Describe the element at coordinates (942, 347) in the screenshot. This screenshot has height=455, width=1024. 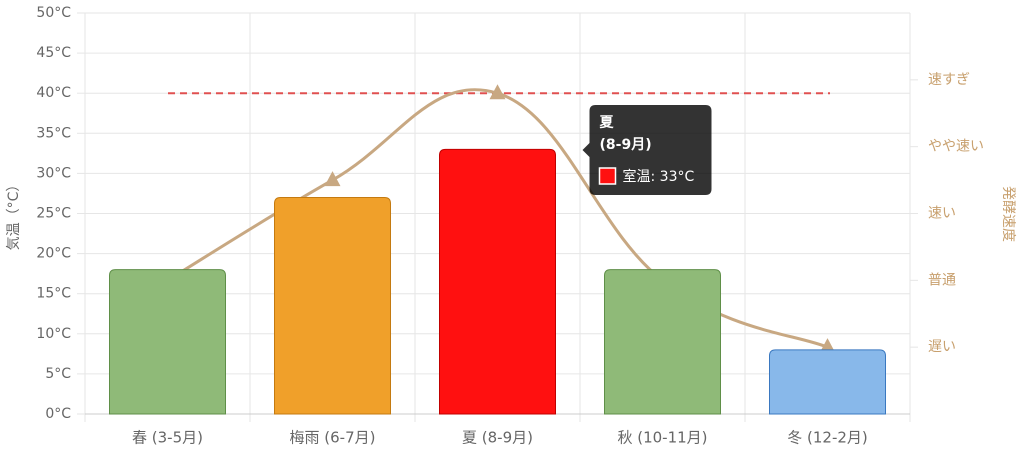
I see `y2-tick-label: 遅い` at that location.